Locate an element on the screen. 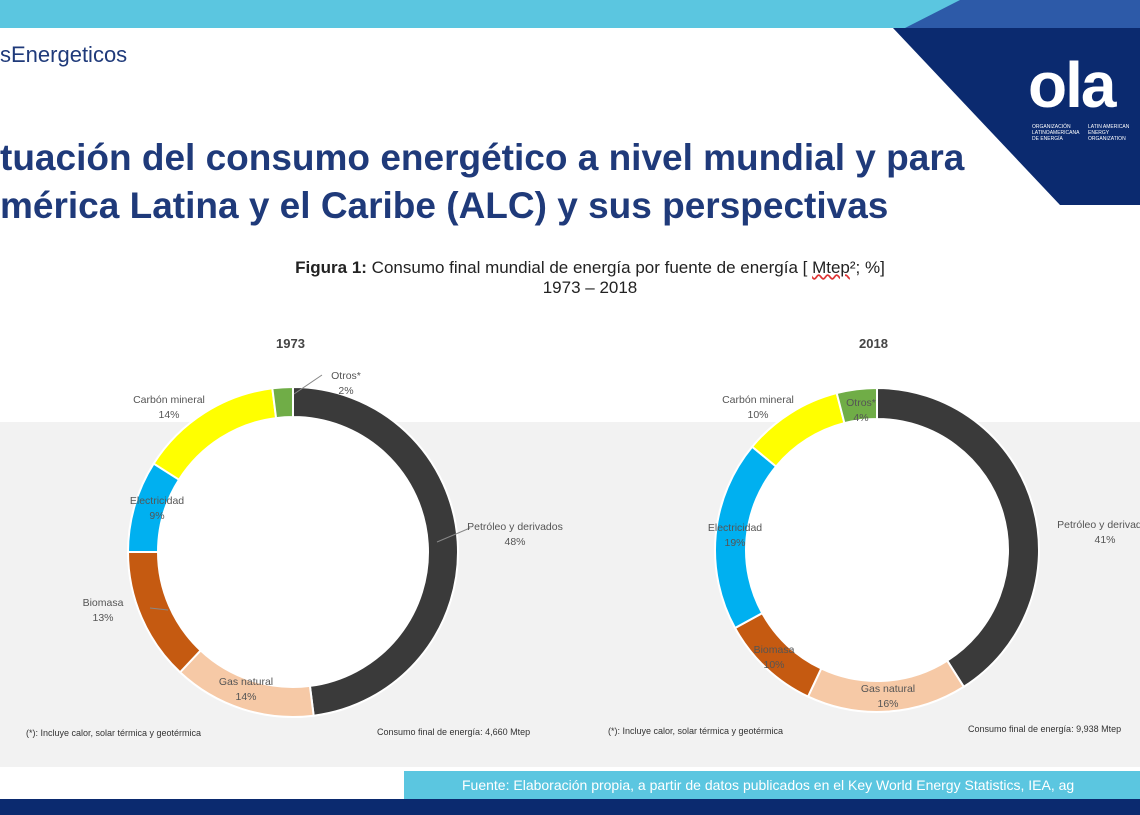  label-2018-carbon: Carbón mineral 10% is located at coordinates (758, 407).